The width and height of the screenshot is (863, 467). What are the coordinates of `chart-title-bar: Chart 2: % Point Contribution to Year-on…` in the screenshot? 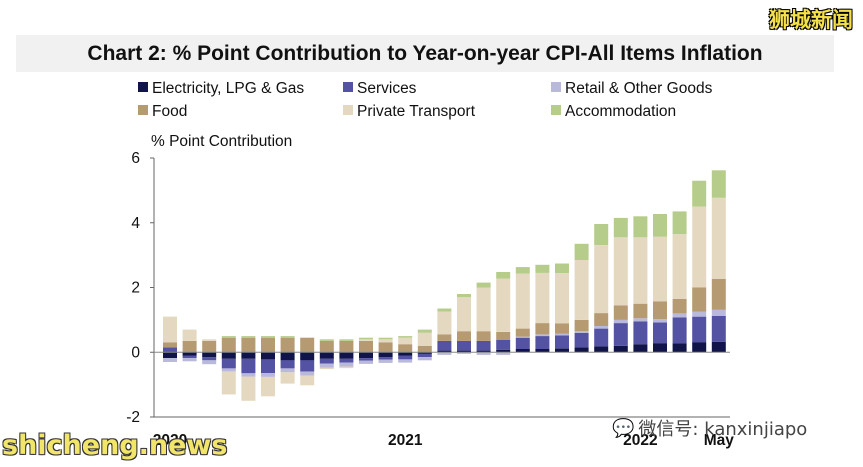 It's located at (425, 53).